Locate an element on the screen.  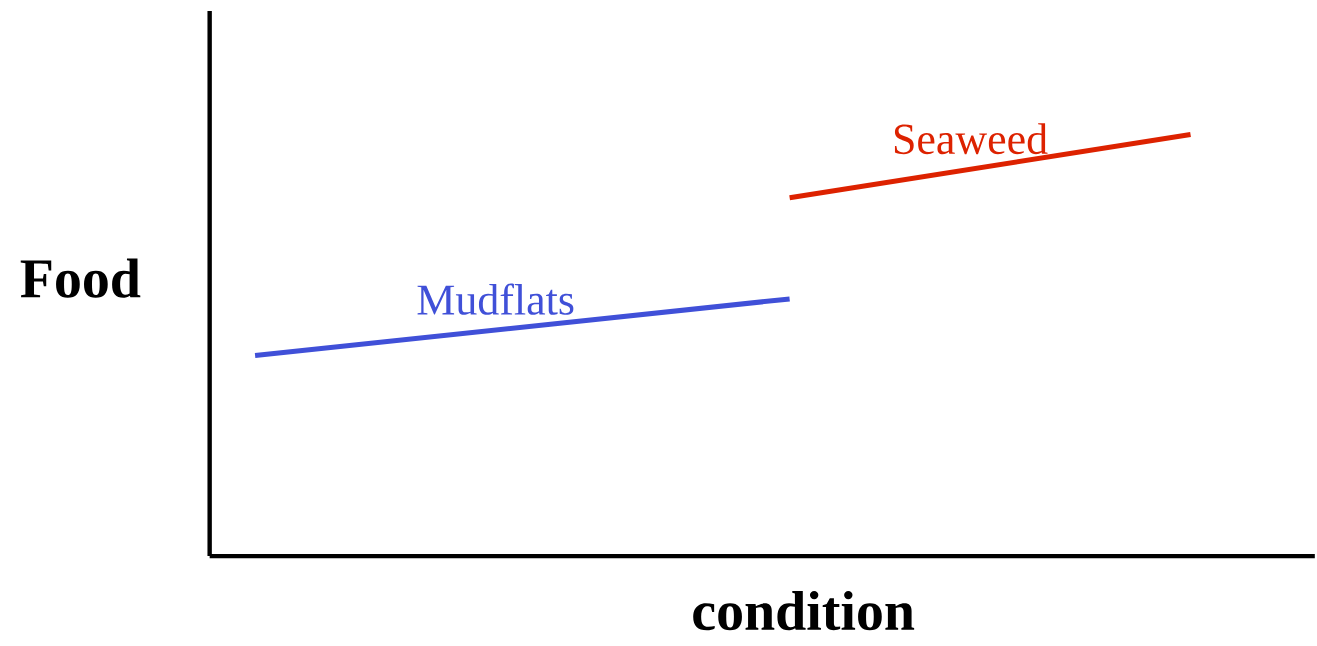
y-axis-title: Food is located at coordinates (80, 278).